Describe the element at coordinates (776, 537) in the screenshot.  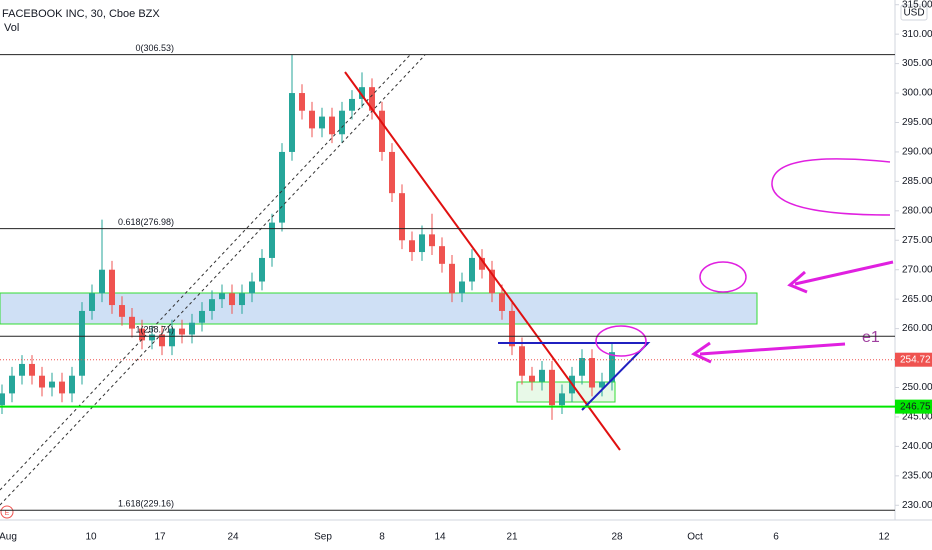
I see `x-tick-label: 6` at that location.